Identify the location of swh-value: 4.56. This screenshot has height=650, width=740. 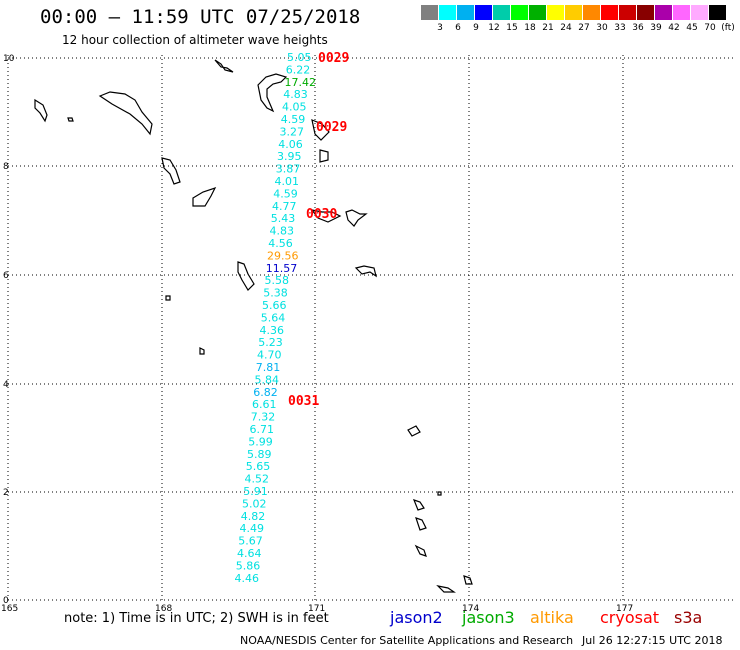
(280, 243).